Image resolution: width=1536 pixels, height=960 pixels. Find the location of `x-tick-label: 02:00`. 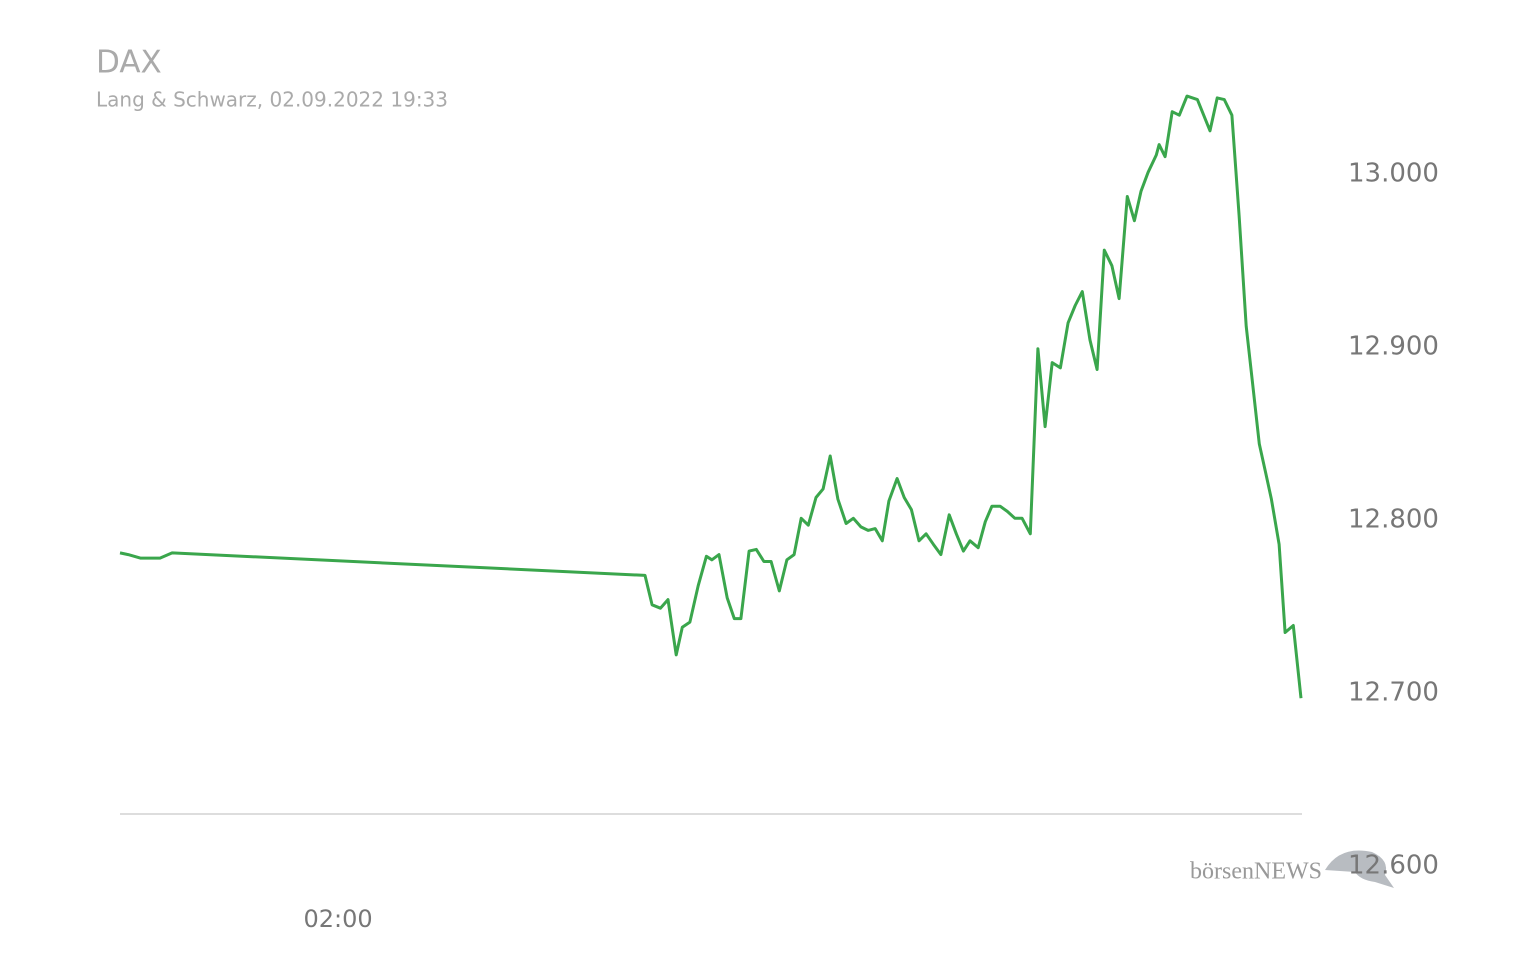

x-tick-label: 02:00 is located at coordinates (338, 919).